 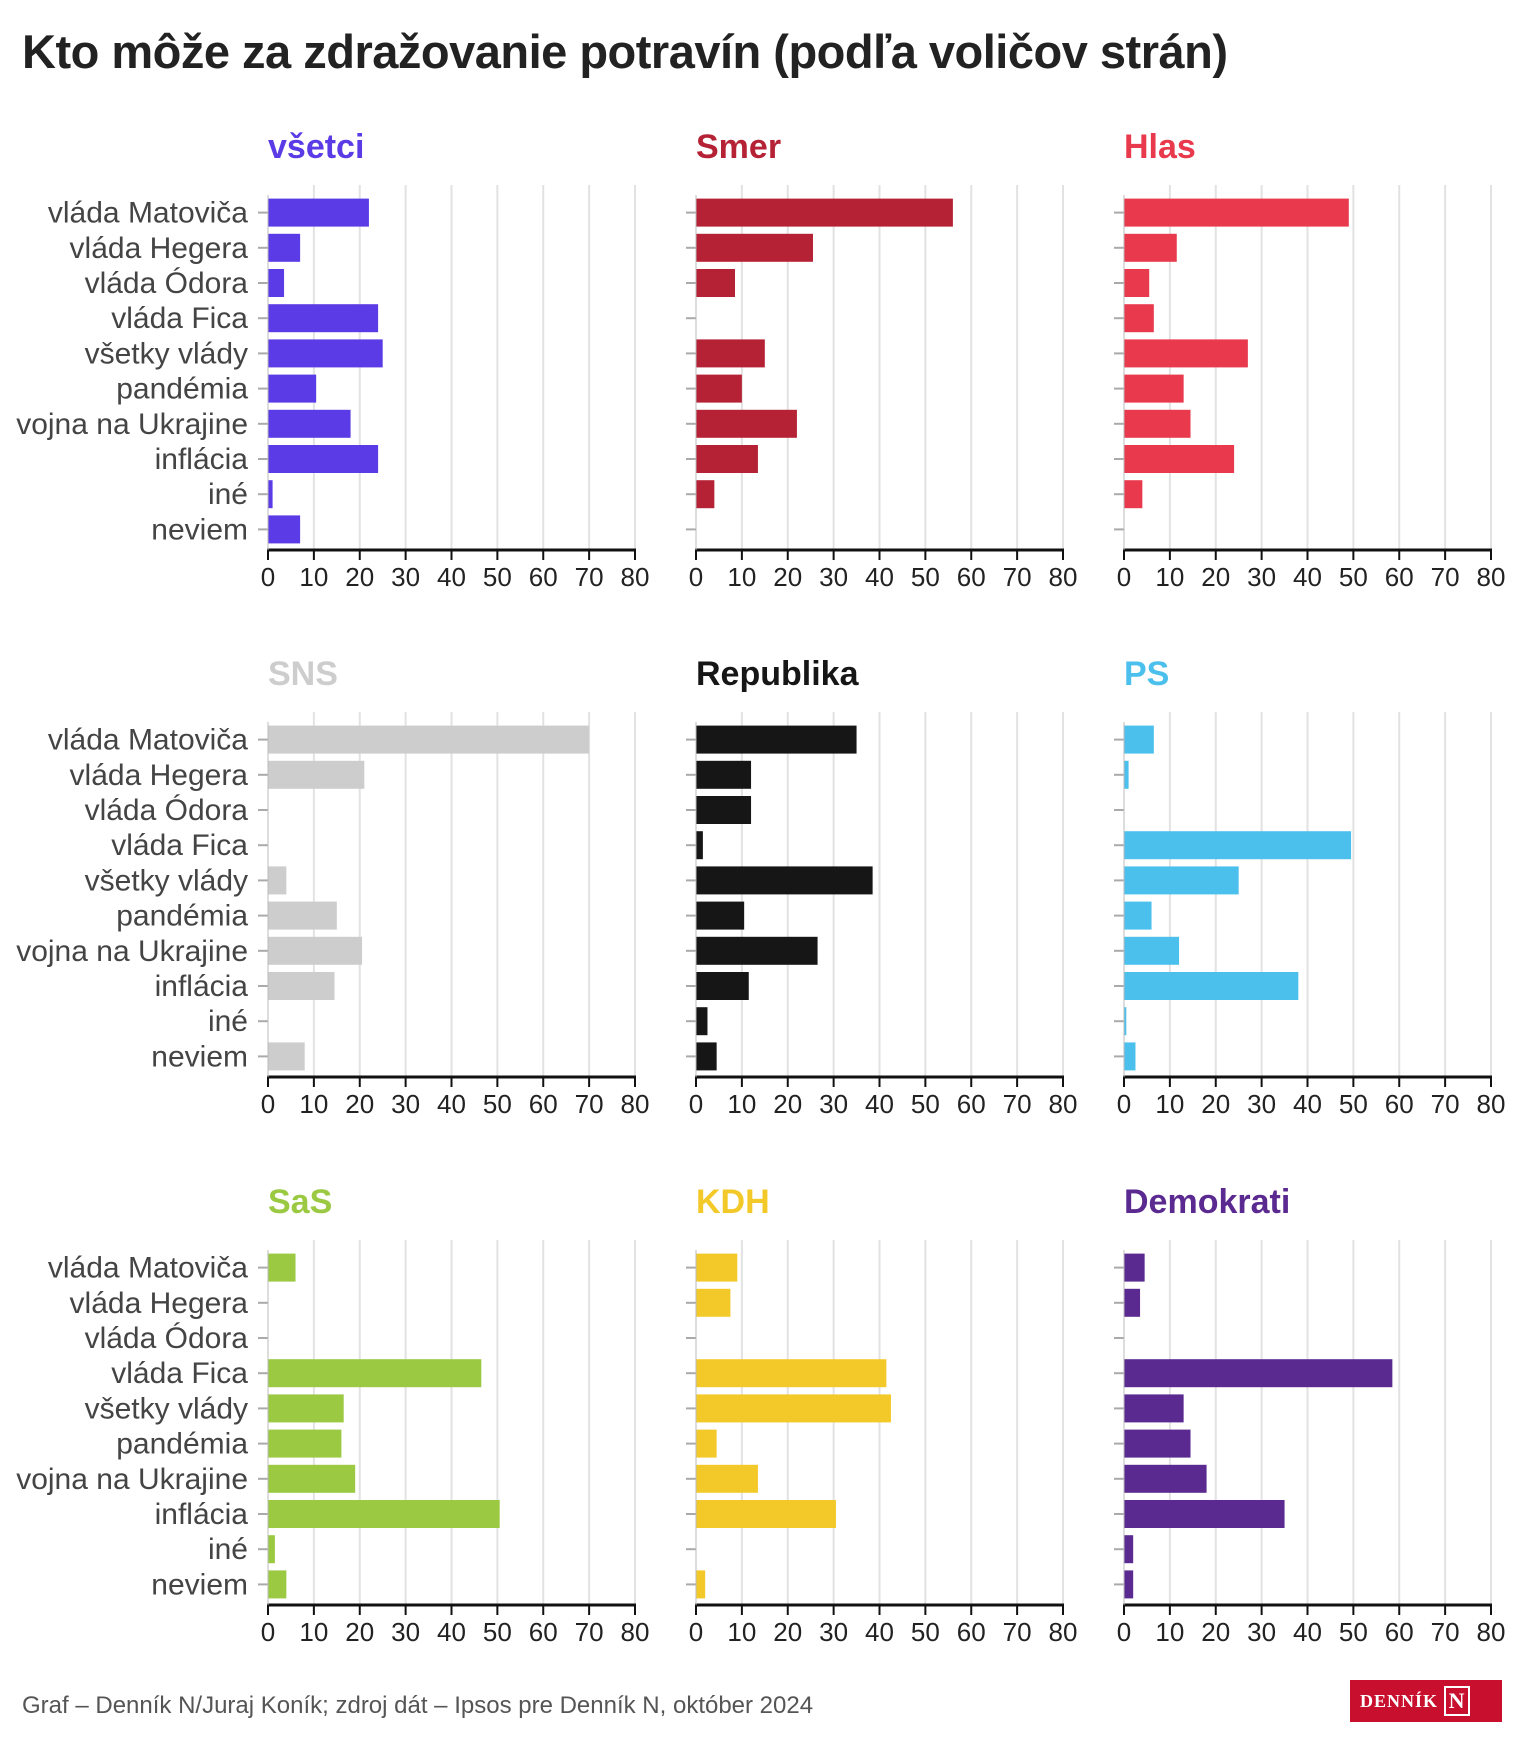 What do you see at coordinates (1457, 1701) in the screenshot?
I see `logo-mark: N` at bounding box center [1457, 1701].